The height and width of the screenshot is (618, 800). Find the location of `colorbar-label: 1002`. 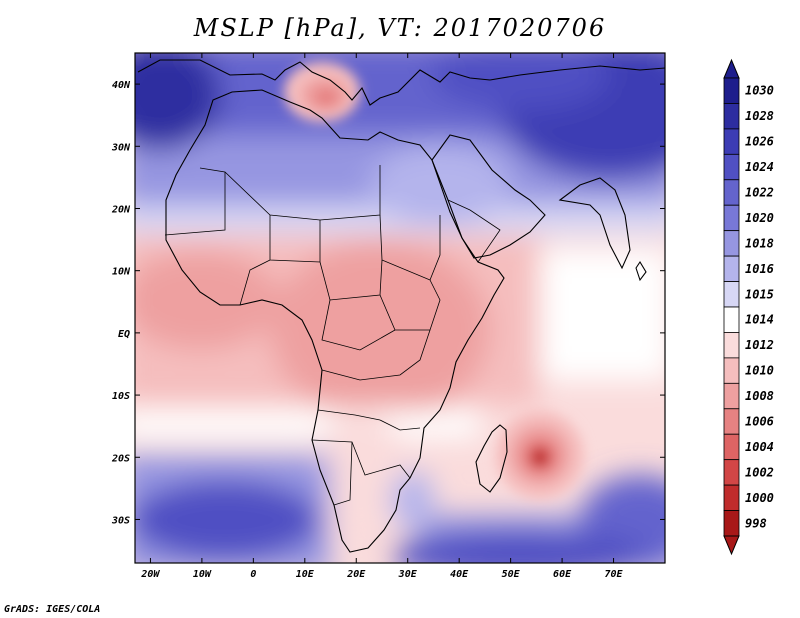

colorbar-label: 1002 is located at coordinates (759, 472).